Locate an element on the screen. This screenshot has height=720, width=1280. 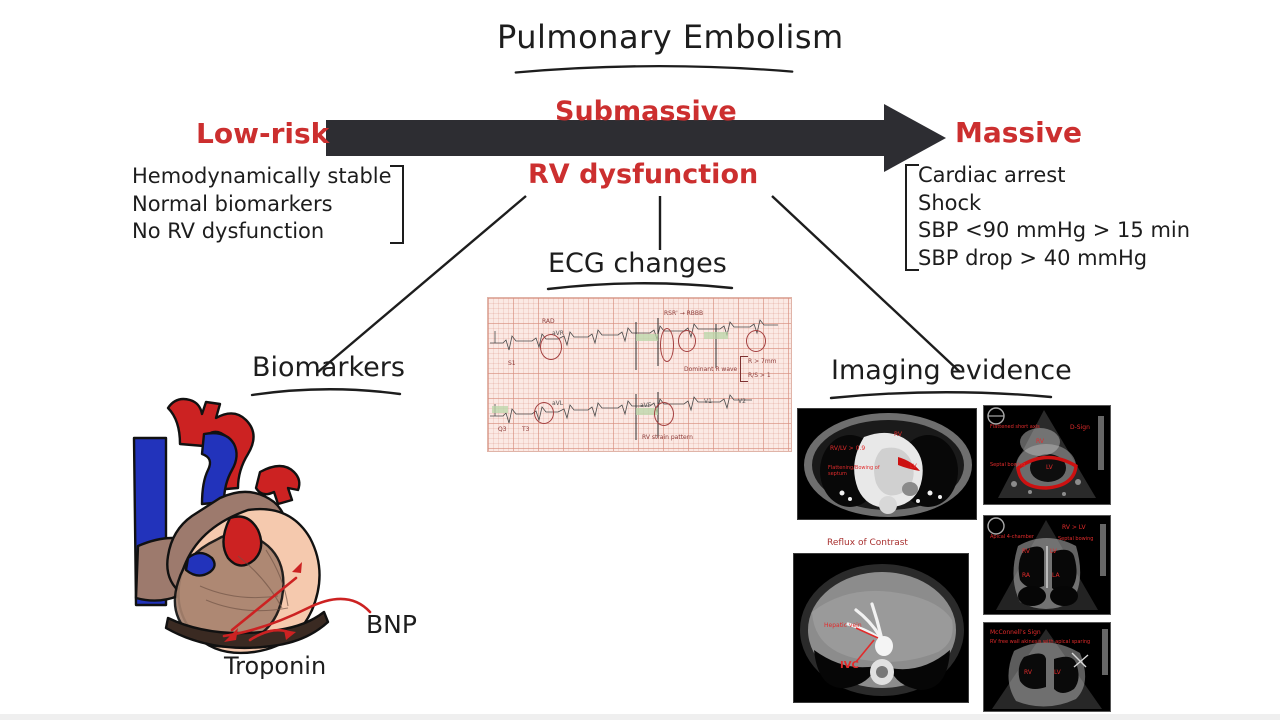
ecg-annotation-rs-ratio: R/S > 1 is located at coordinates (759, 375).